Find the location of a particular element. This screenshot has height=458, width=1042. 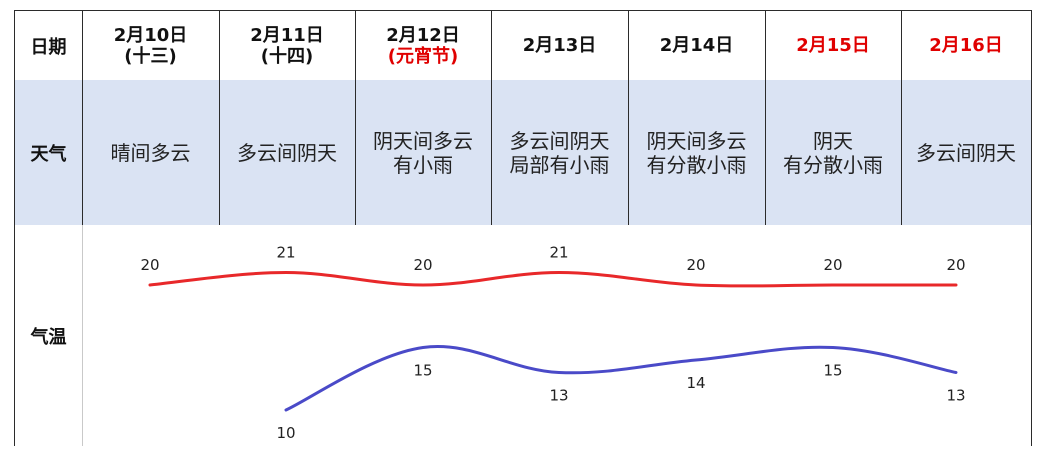

date-cell-1: 2月11日 (十四) is located at coordinates (287, 45).